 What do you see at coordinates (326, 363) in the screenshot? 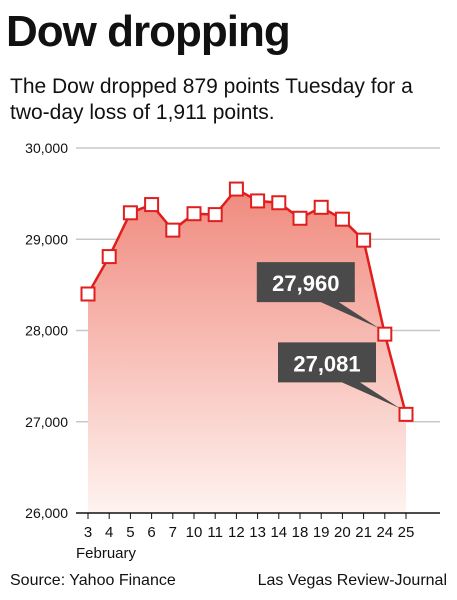
I see `callout-label: 27,081` at bounding box center [326, 363].